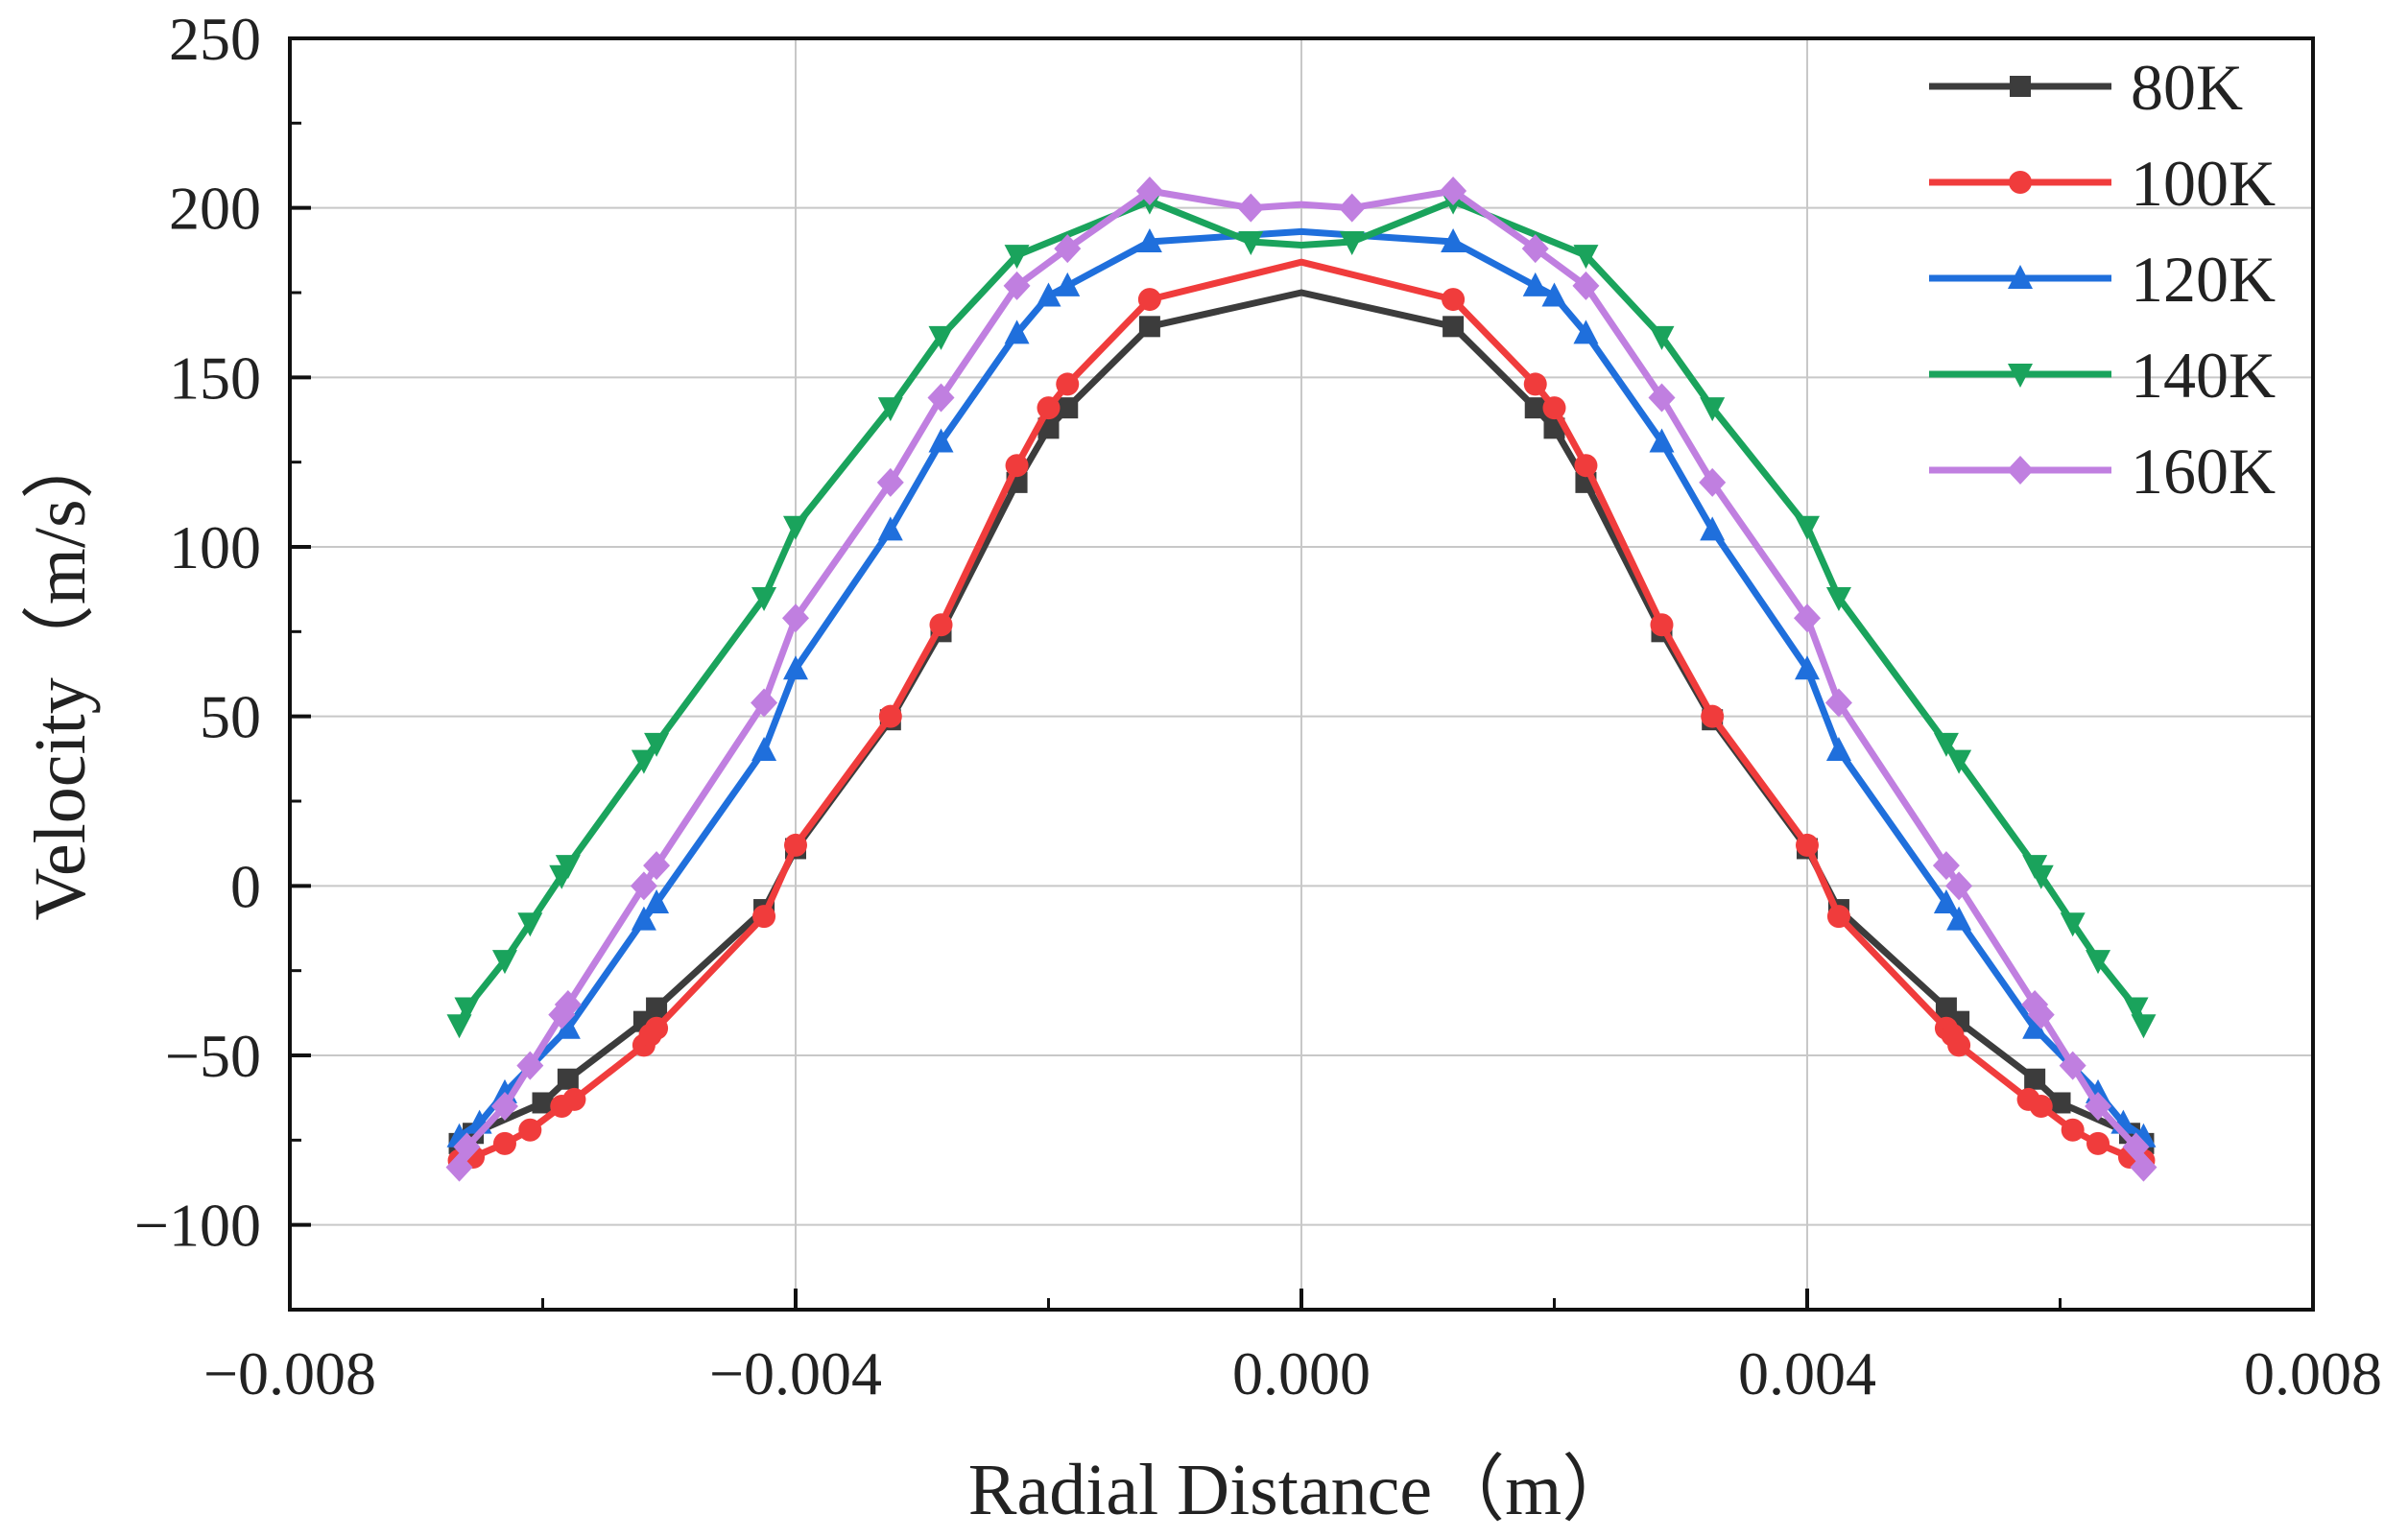 This screenshot has height=1538, width=2408. I want to click on legend-label-80K: 80K, so click(2187, 87).